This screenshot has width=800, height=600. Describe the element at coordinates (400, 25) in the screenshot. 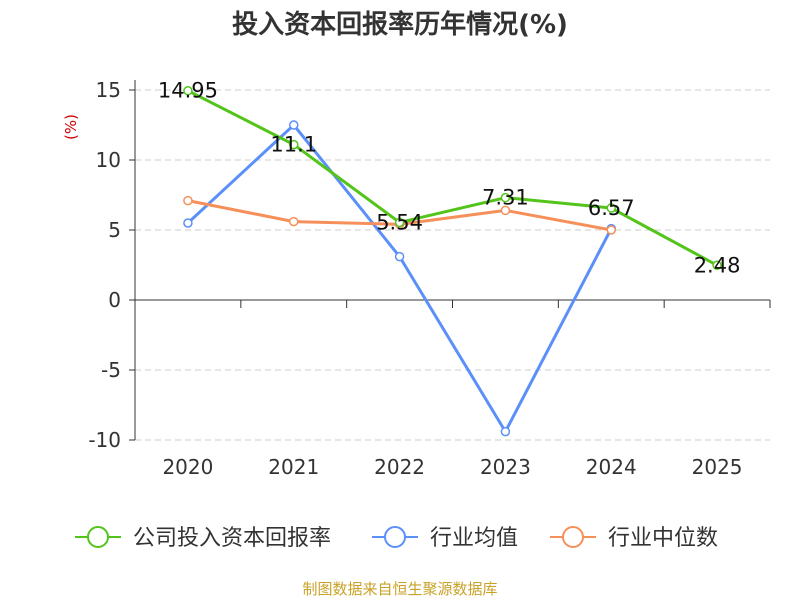

I see `chart-title: 投入资本回报率历年情况(%)` at that location.